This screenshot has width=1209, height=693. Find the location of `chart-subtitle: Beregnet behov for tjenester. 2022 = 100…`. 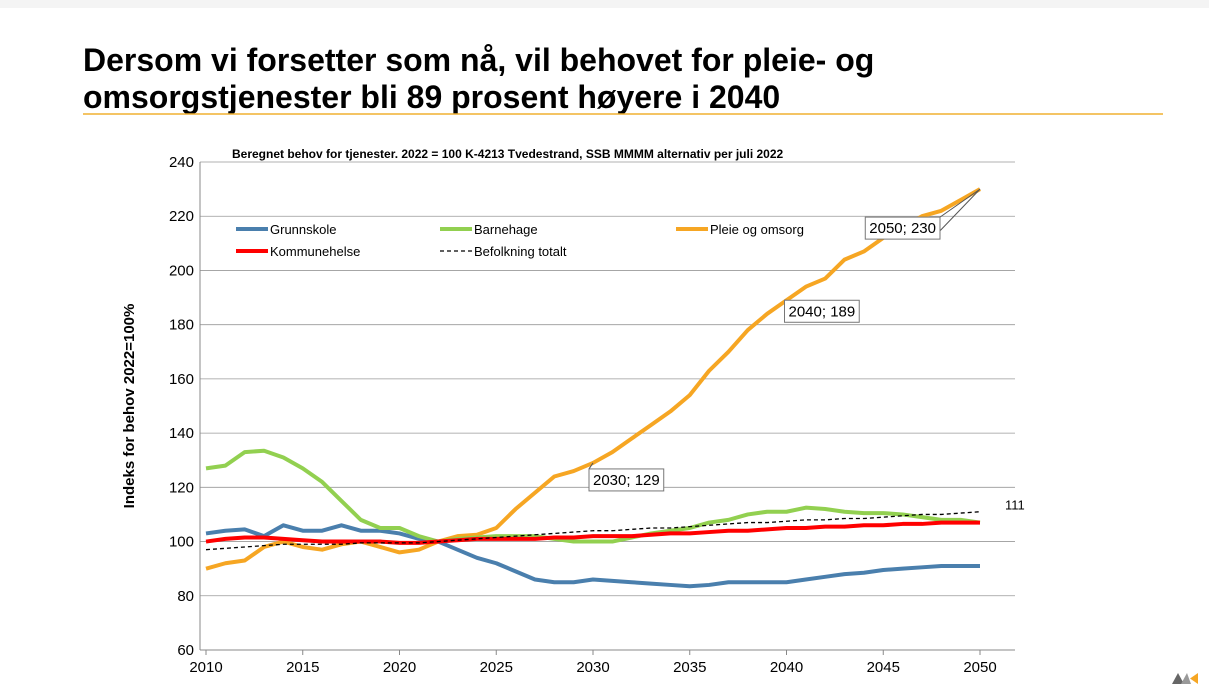

chart-subtitle: Beregnet behov for tjenester. 2022 = 100… is located at coordinates (508, 154).